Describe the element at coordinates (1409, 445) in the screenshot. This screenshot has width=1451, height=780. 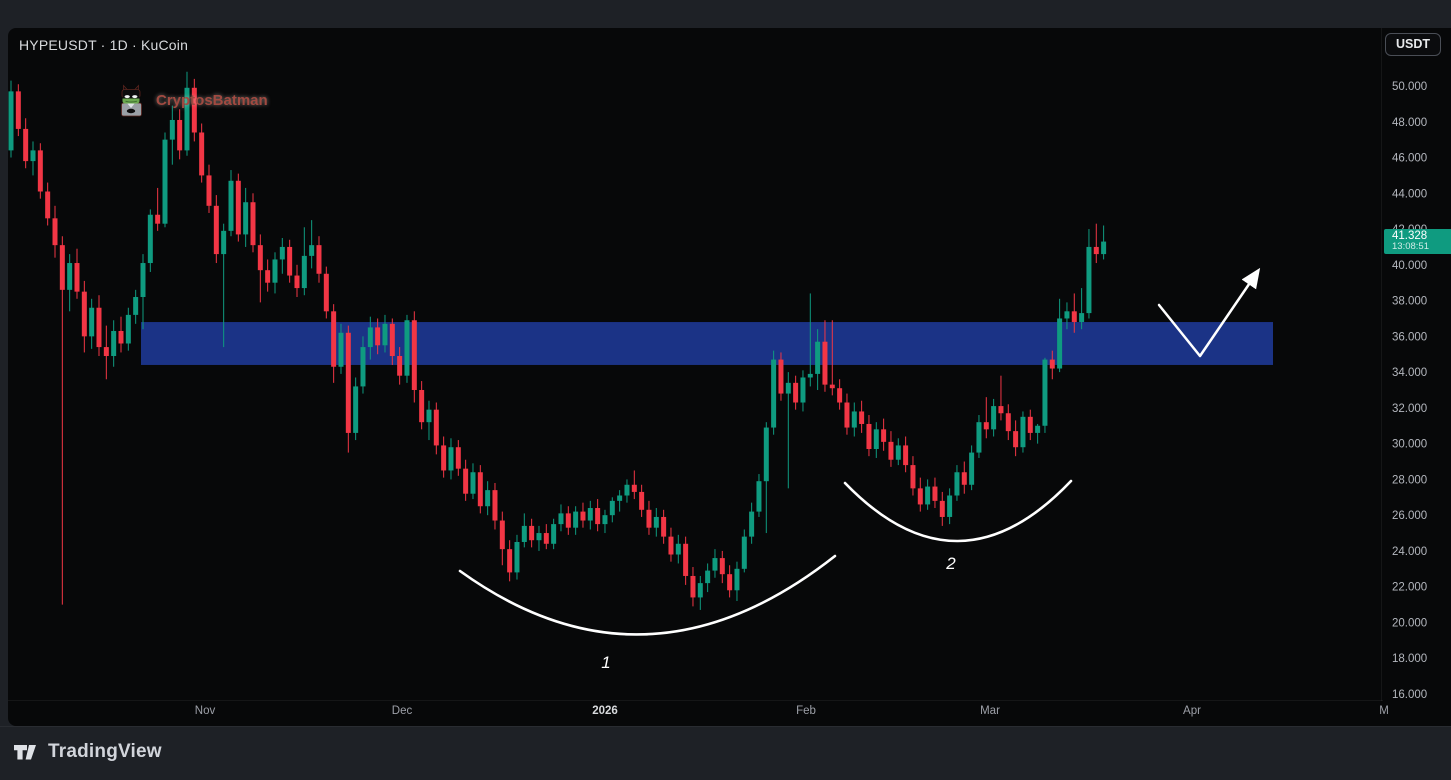
I see `svg-text: 30.000` at that location.